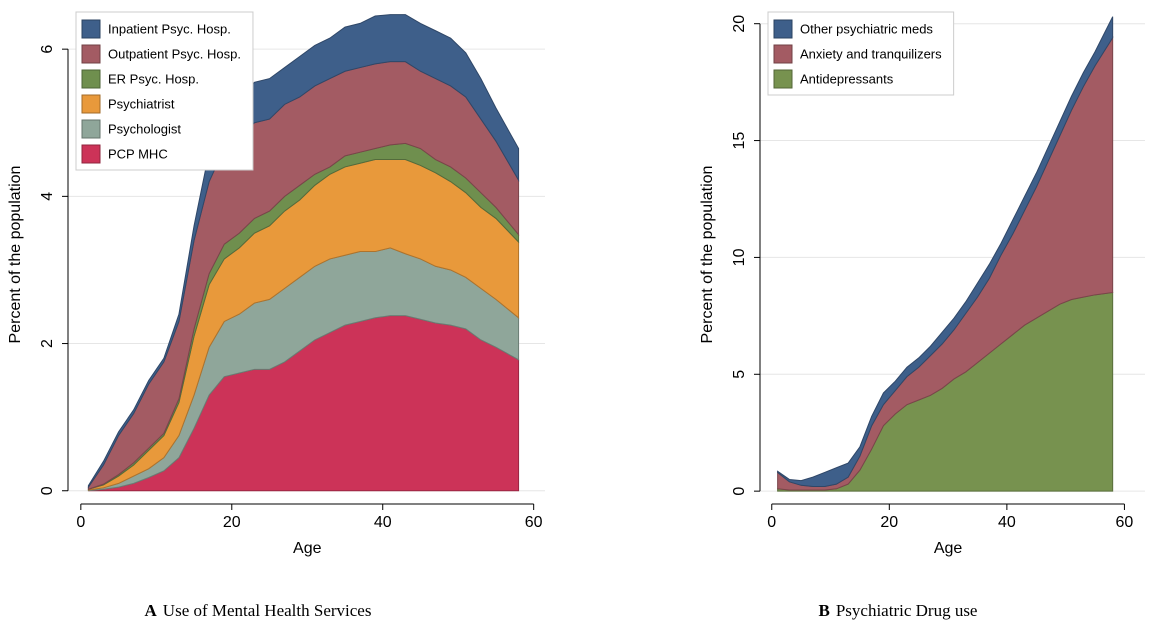 The height and width of the screenshot is (628, 1150). I want to click on y-tick-label: 5, so click(739, 374).